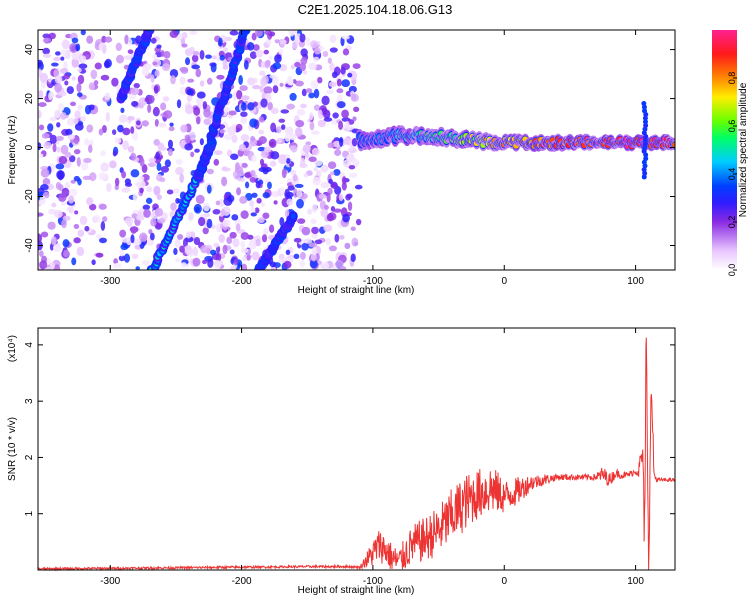 This screenshot has height=600, width=750. I want to click on colorbar-tick-label: 0.0, so click(732, 270).